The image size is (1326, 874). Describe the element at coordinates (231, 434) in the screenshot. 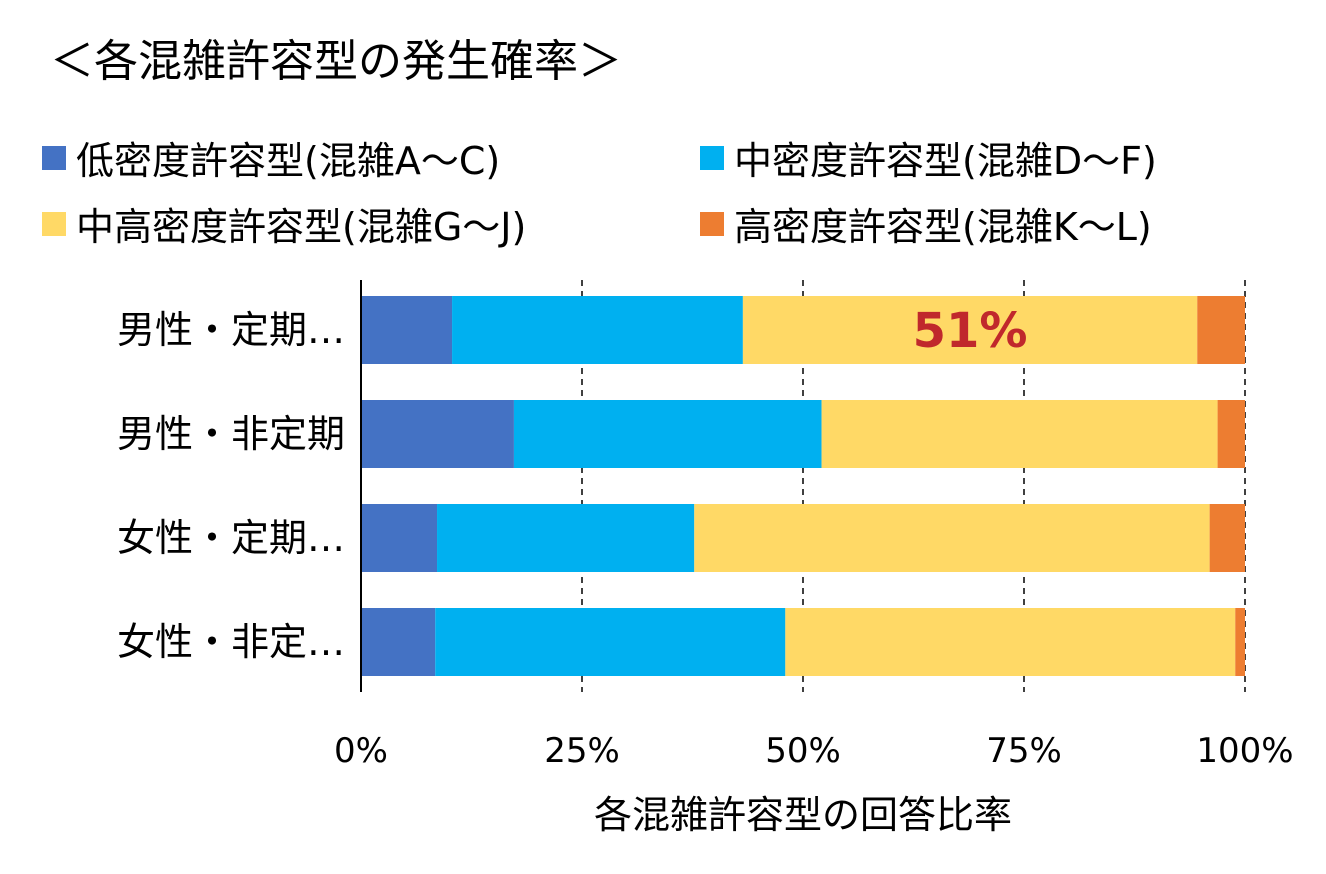

I see `category-label-2: 男性・非定期` at that location.